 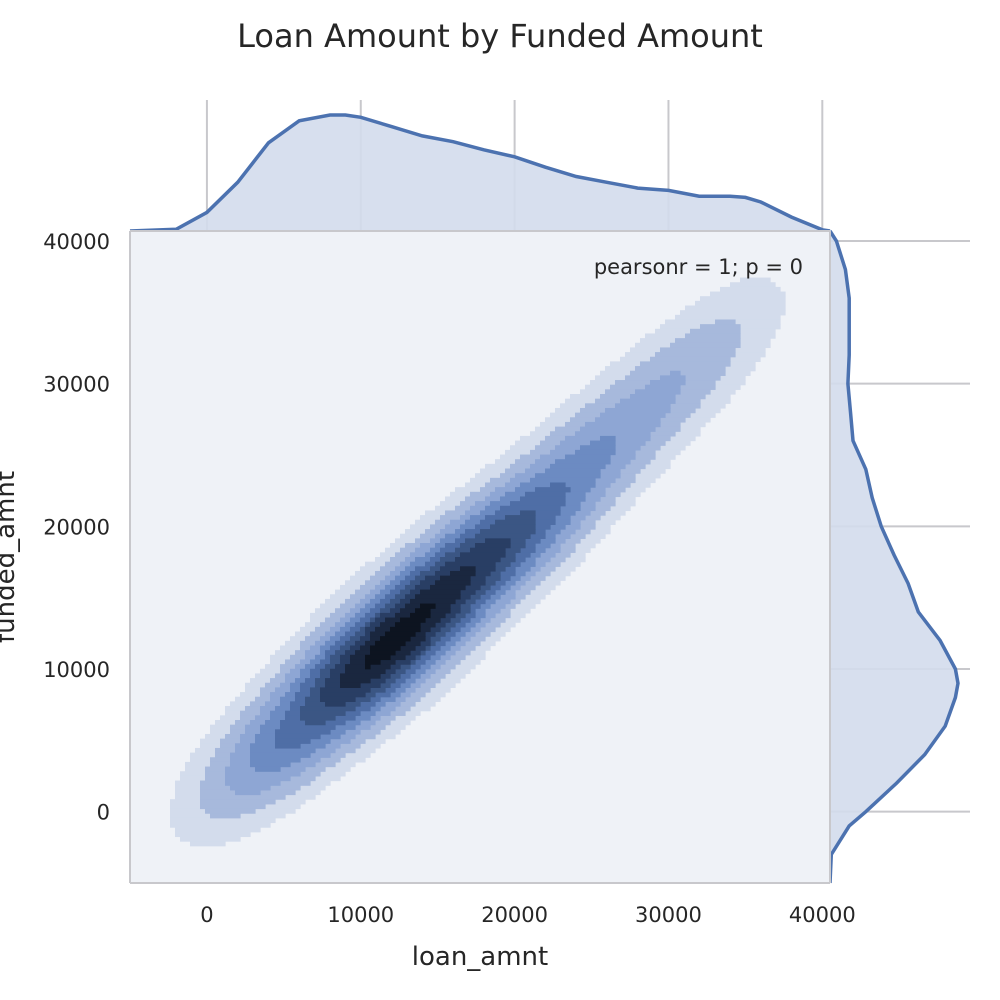 I want to click on y-tick-label: 30000, so click(x=76, y=385).